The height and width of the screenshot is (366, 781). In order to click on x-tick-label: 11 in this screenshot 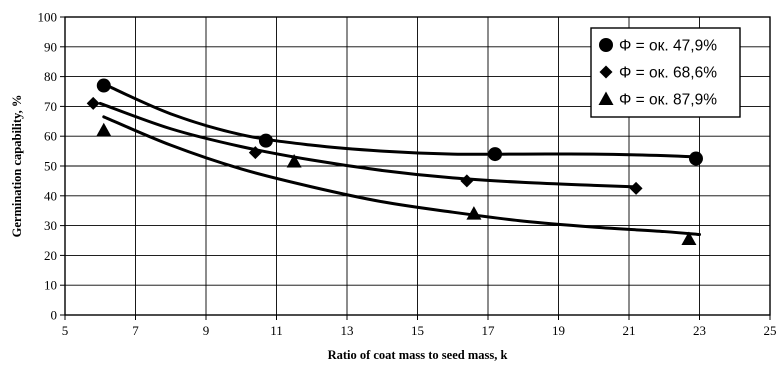, I will do `click(276, 330)`.